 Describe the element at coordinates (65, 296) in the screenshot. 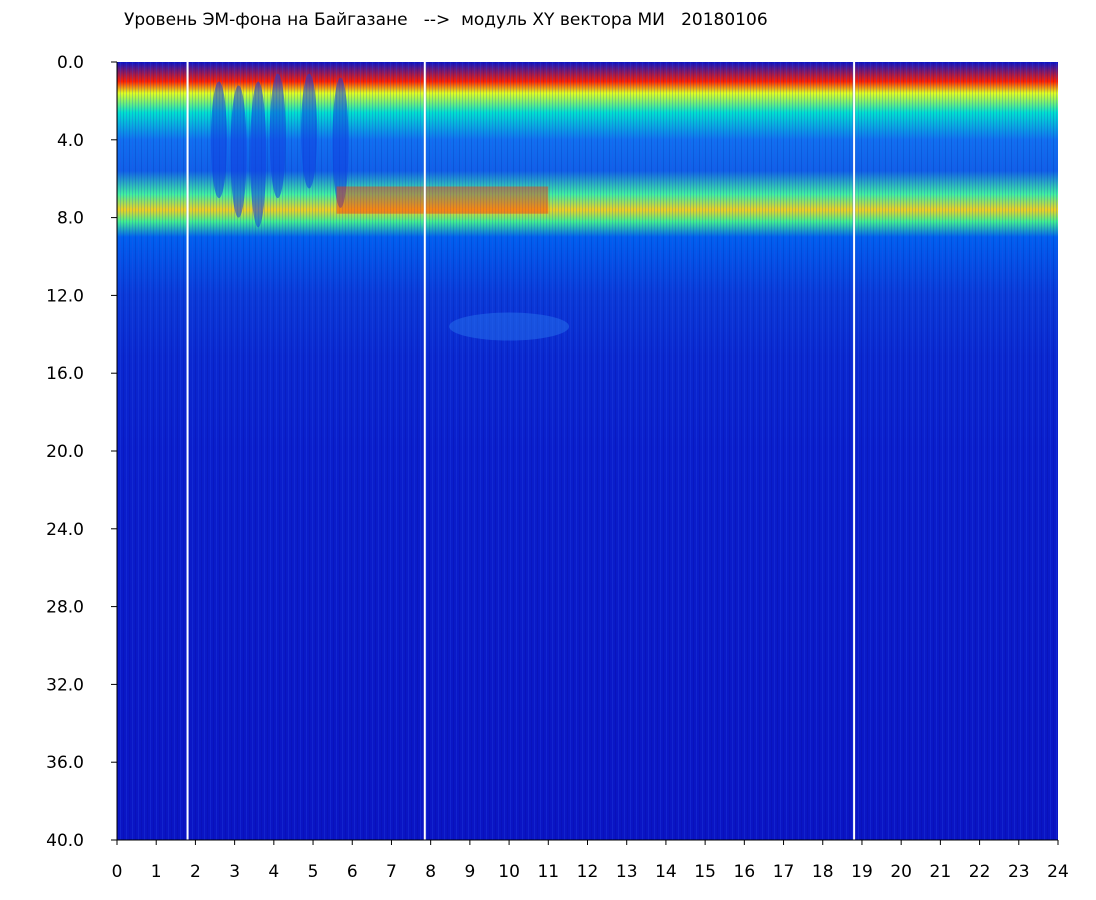

I see `y-tick-label: 12.0` at that location.